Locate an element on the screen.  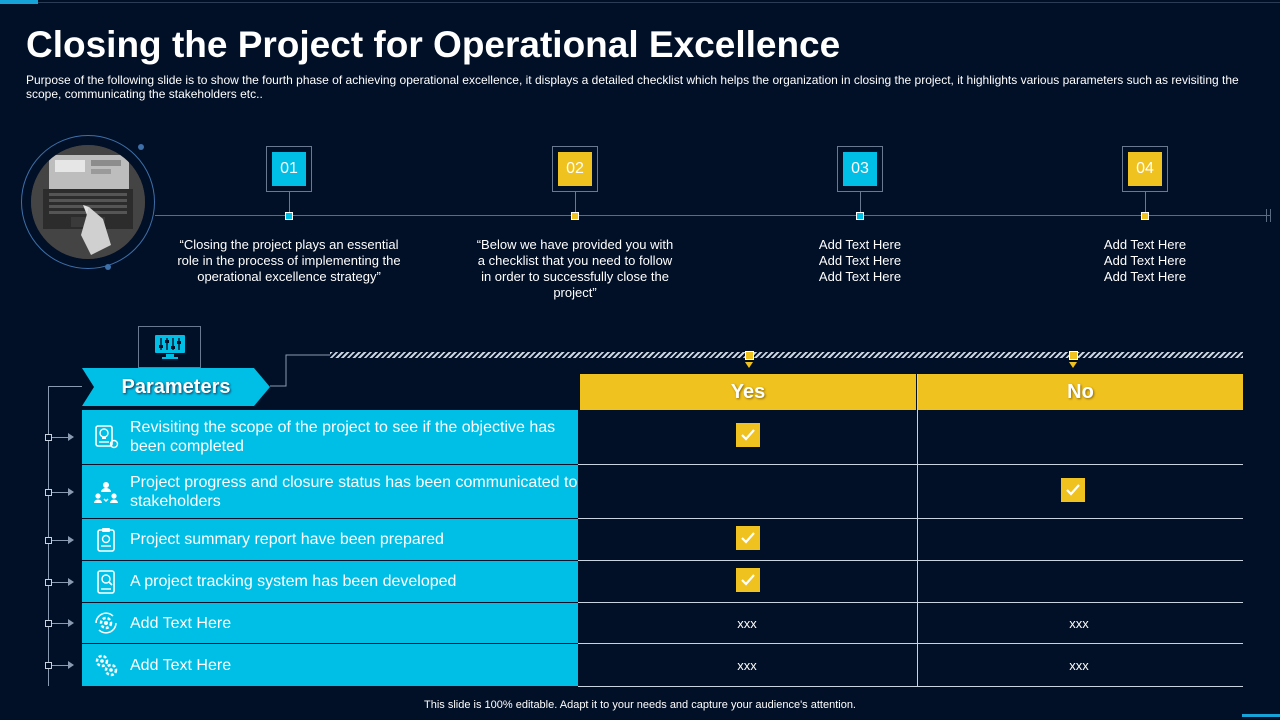
step-2-box: 02 is located at coordinates (575, 169).